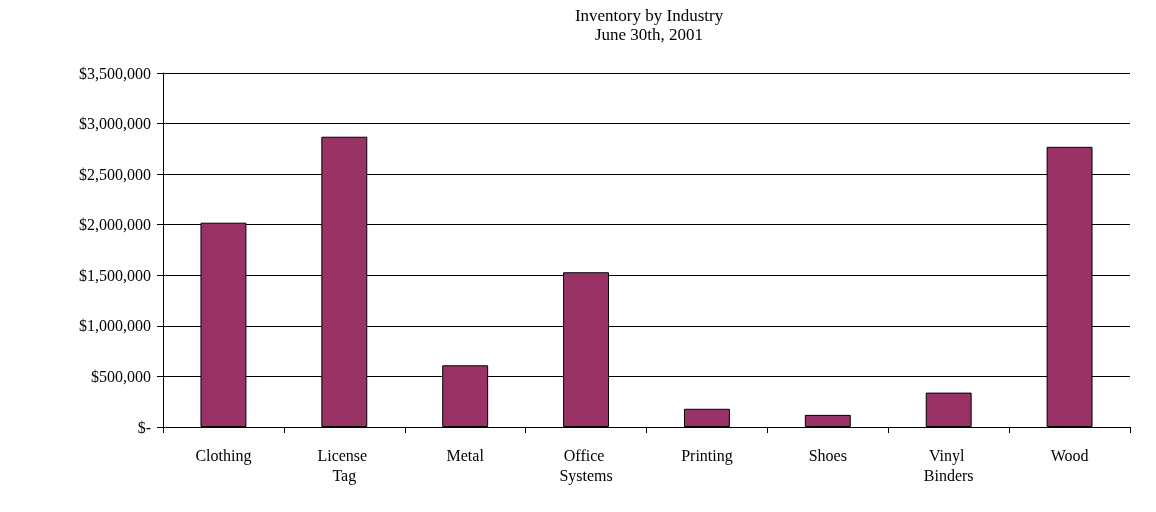  What do you see at coordinates (223, 455) in the screenshot?
I see `x-tick-label: Clothing` at bounding box center [223, 455].